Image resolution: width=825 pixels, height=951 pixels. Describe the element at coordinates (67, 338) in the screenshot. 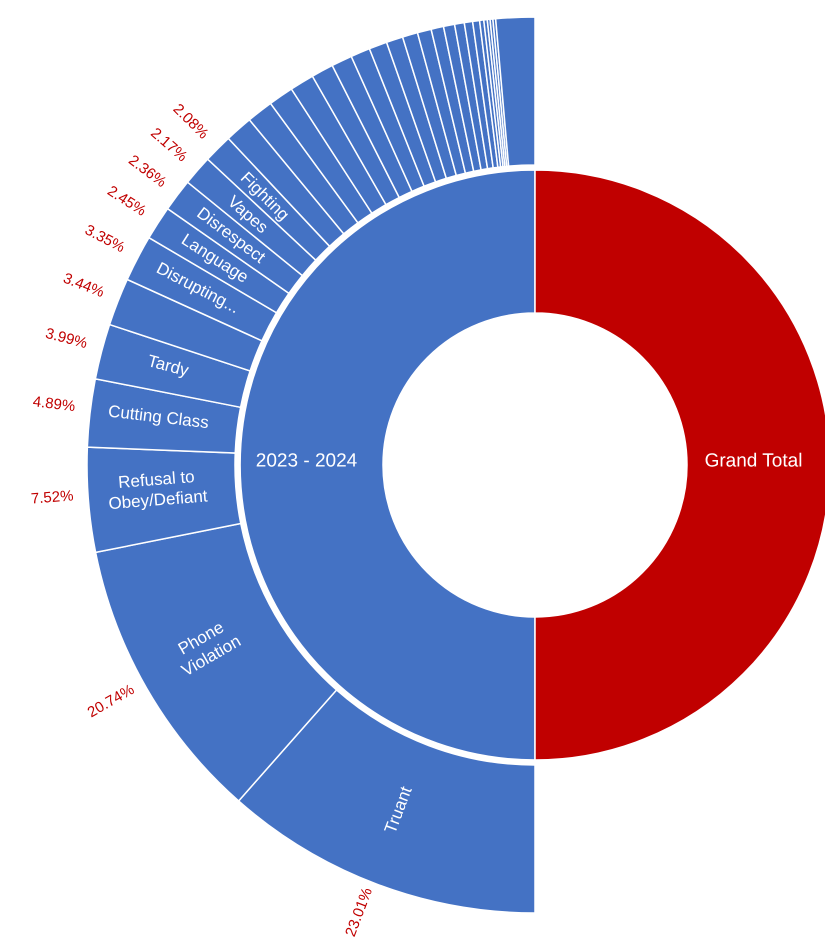

I see `data-label: 3.99%` at that location.